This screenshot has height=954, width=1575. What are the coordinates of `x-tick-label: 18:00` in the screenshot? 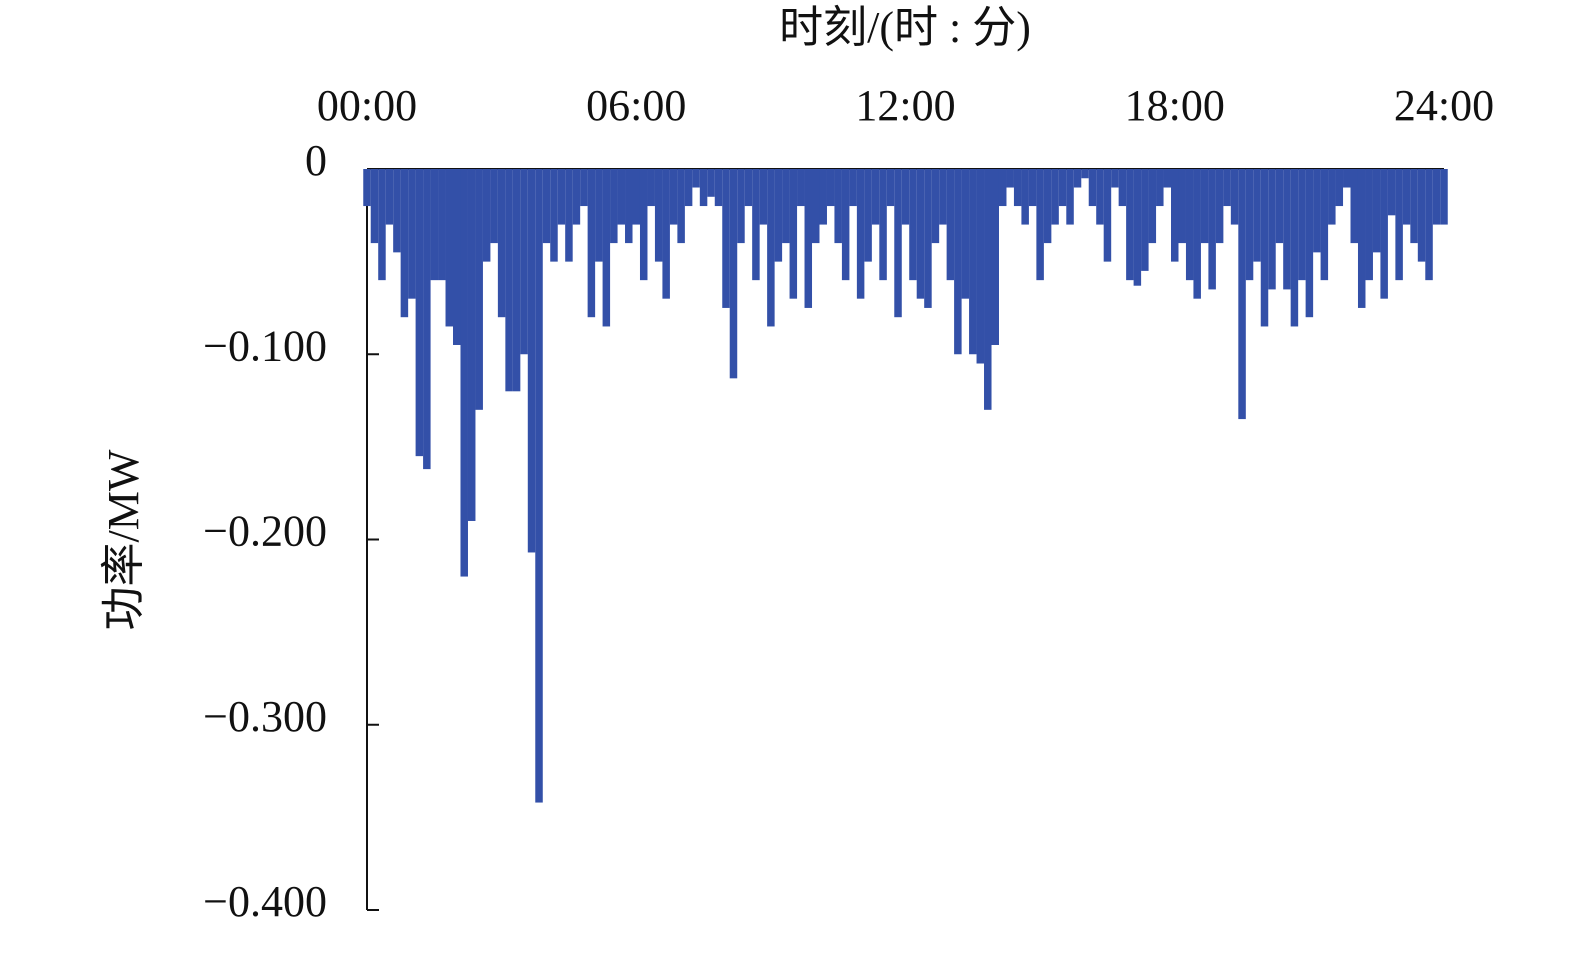 It's located at (1175, 105).